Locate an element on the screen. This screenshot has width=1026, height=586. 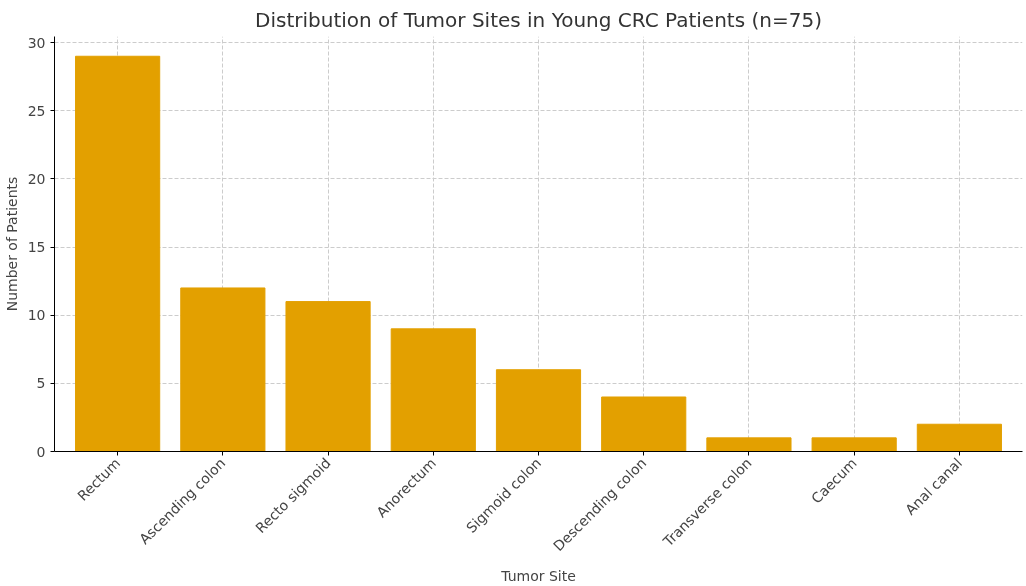
y-tick-label: 5 is located at coordinates (41, 383).